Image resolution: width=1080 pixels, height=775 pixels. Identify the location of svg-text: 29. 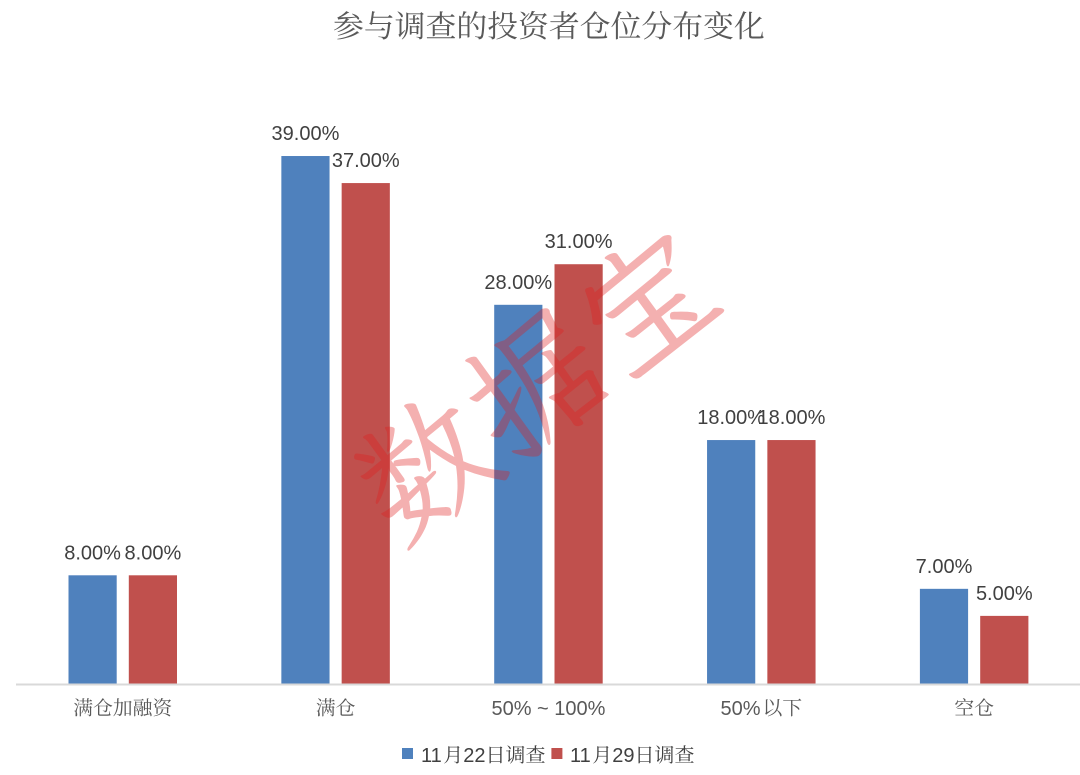
(623, 756).